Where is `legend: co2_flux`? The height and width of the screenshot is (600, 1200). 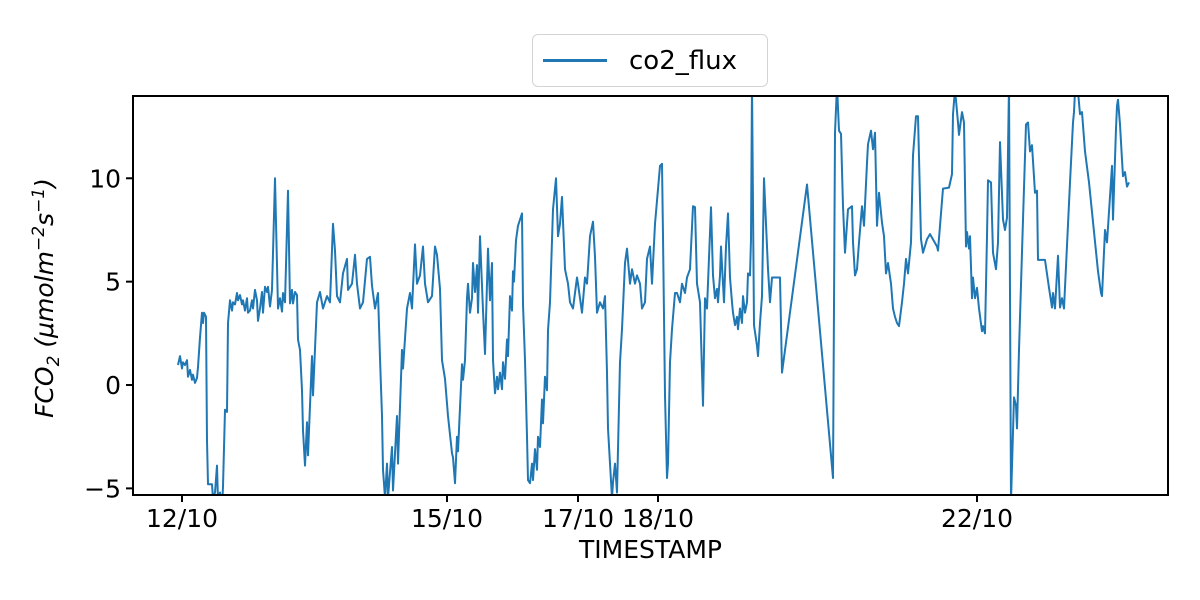 legend: co2_flux is located at coordinates (650, 60).